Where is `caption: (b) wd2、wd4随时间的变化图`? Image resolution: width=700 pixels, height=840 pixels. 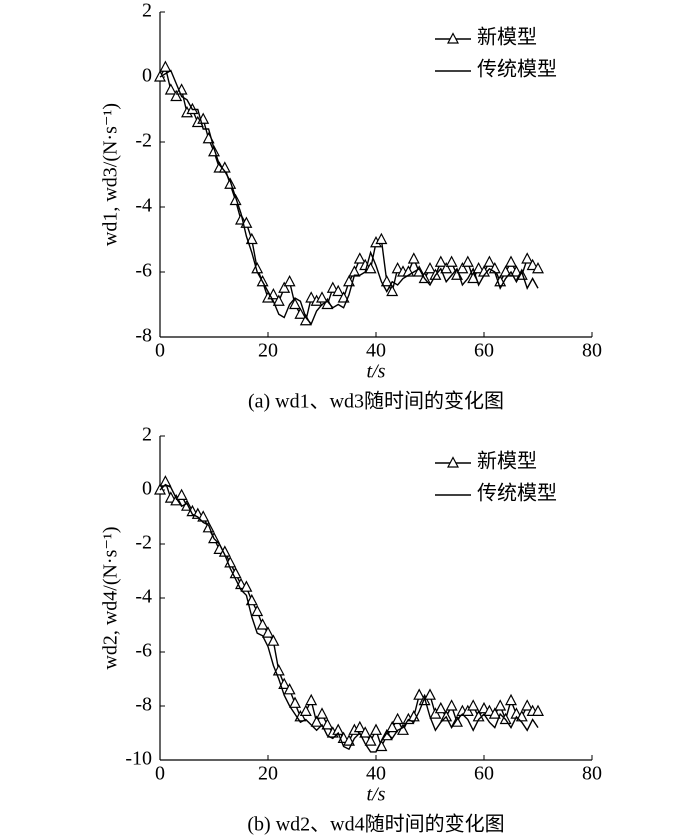
caption: (b) wd2、wd4随时间的变化图 is located at coordinates (375, 824).